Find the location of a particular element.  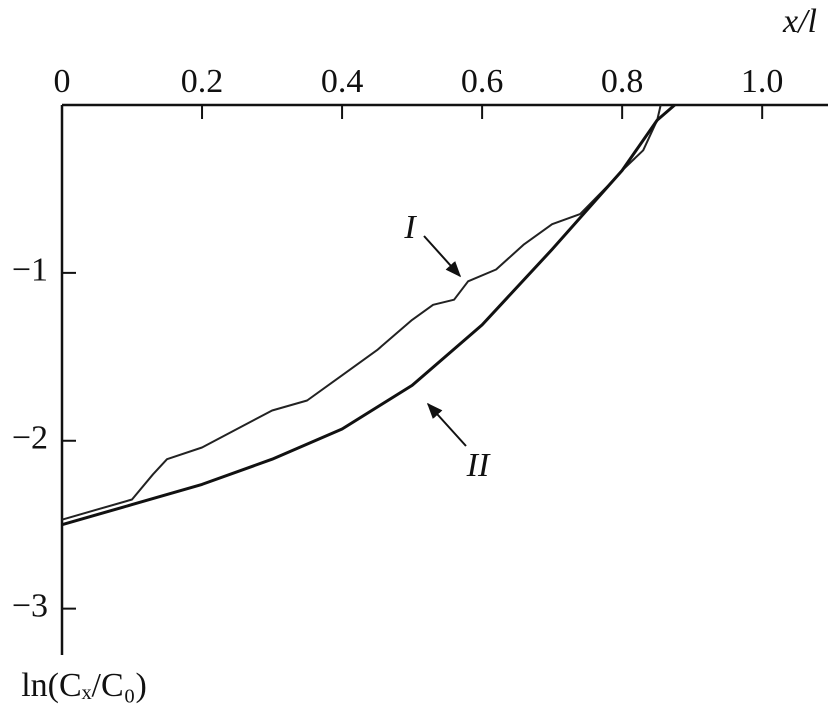

x-tick-label: 1.0 is located at coordinates (762, 81).